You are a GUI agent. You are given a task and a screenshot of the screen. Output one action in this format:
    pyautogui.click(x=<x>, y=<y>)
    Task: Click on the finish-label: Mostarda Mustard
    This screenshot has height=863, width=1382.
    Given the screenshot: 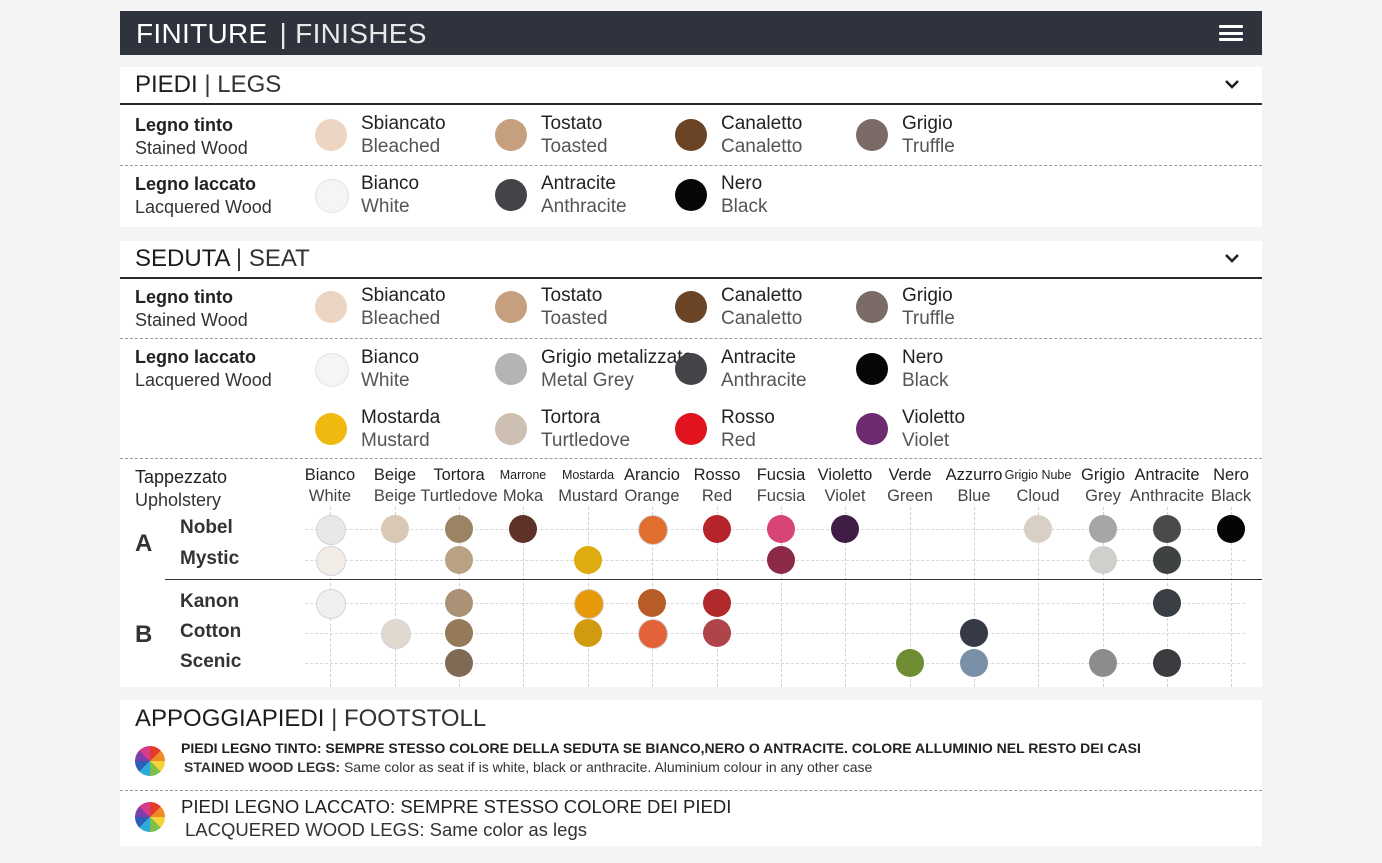 What is the action you would take?
    pyautogui.click(x=400, y=429)
    